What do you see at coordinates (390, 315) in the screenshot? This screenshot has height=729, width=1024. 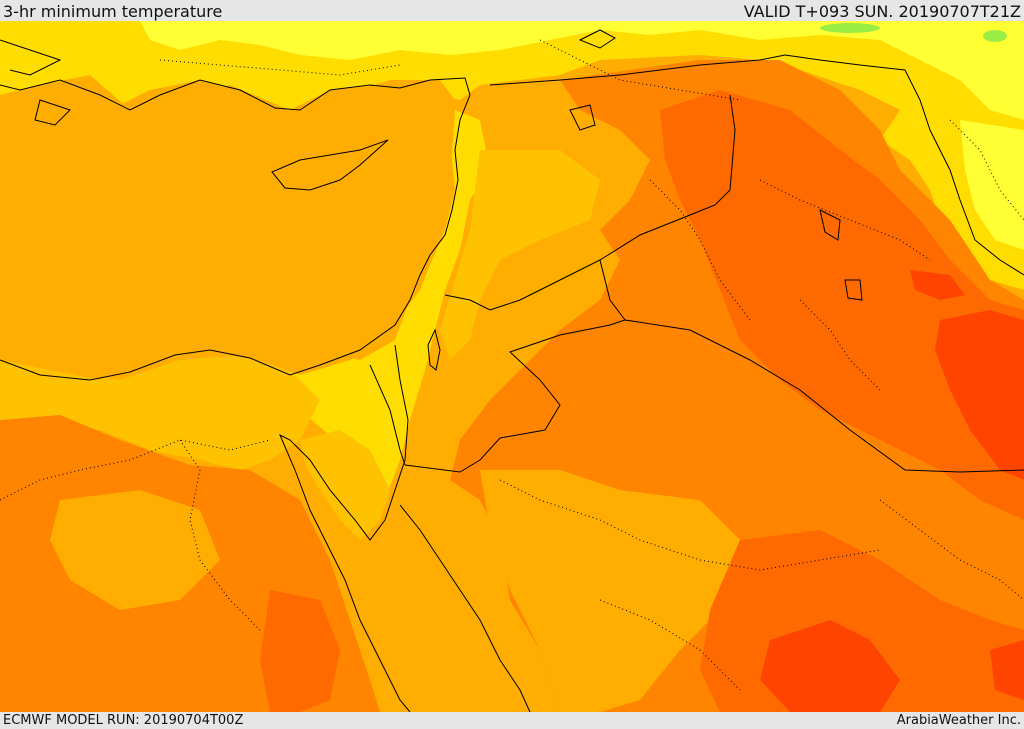 I see `levant-yellow-strip` at bounding box center [390, 315].